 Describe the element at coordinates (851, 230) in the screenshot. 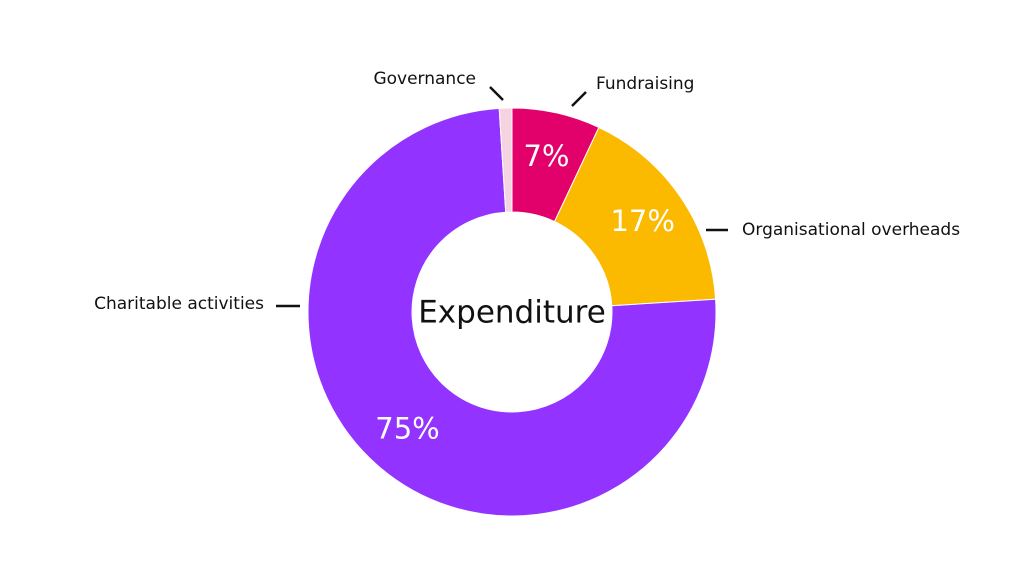

I see `category-label: Organisational overheads` at that location.